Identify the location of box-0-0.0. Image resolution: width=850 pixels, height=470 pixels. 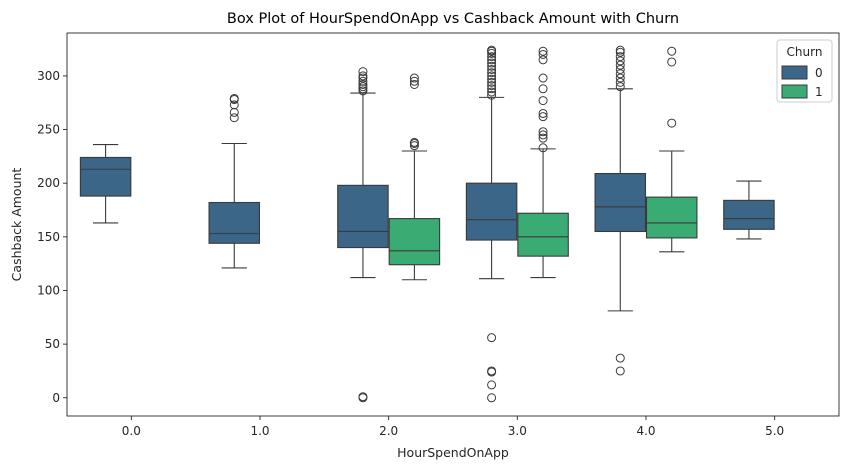
(105, 184).